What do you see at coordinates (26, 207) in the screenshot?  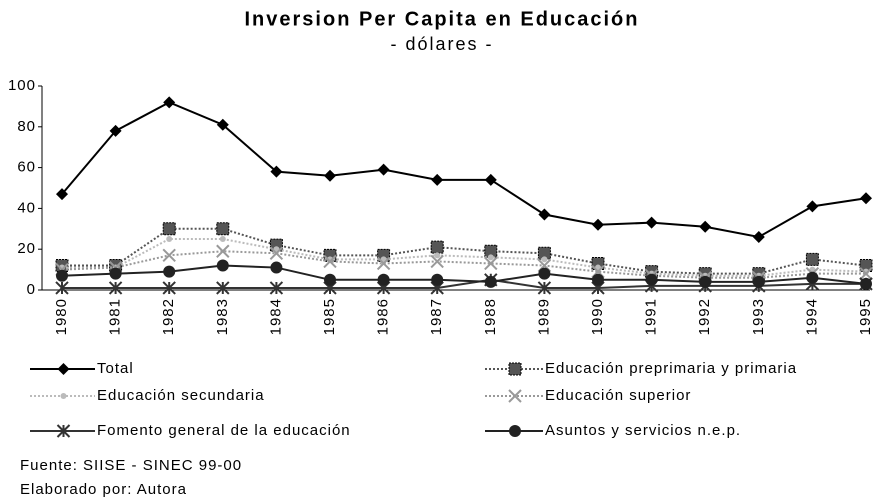 I see `y-tick-label: 40` at bounding box center [26, 207].